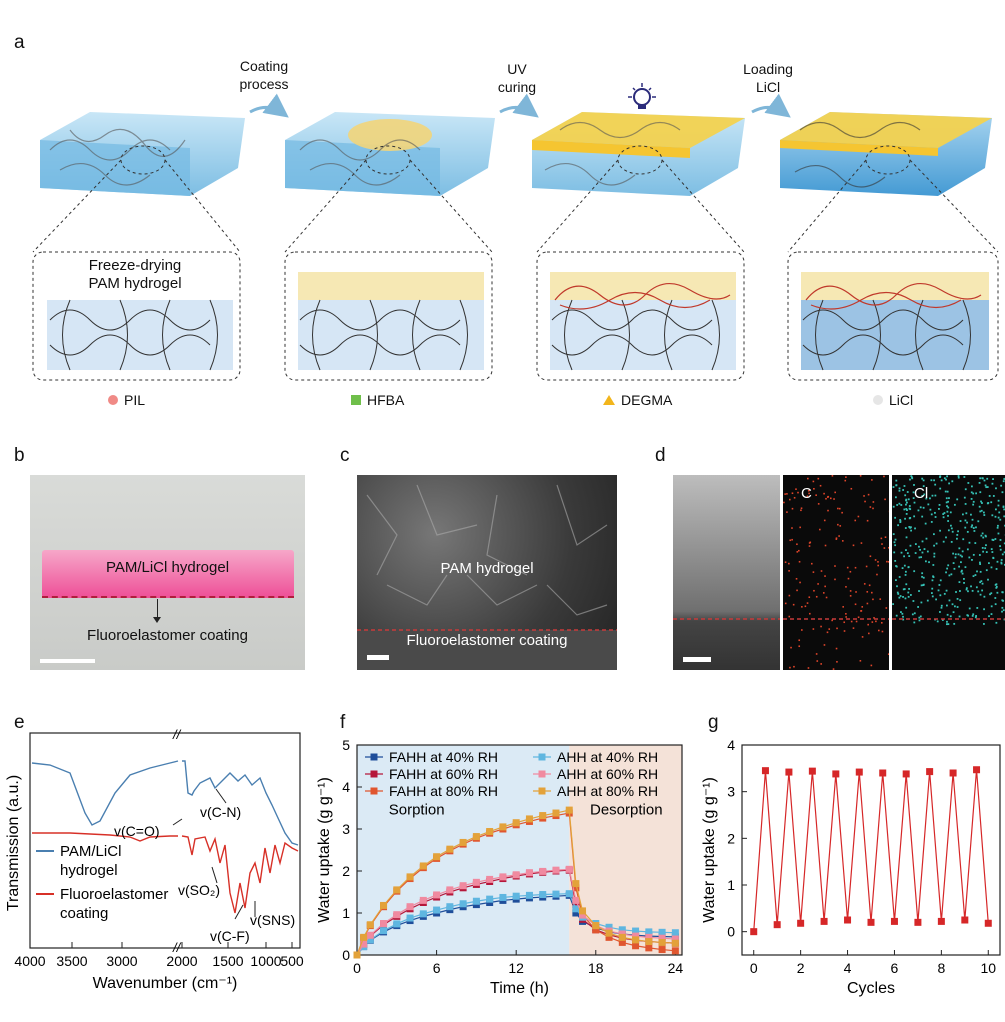  Describe the element at coordinates (272, 920) in the screenshot. I see `ann-sns: v(SNS)` at that location.